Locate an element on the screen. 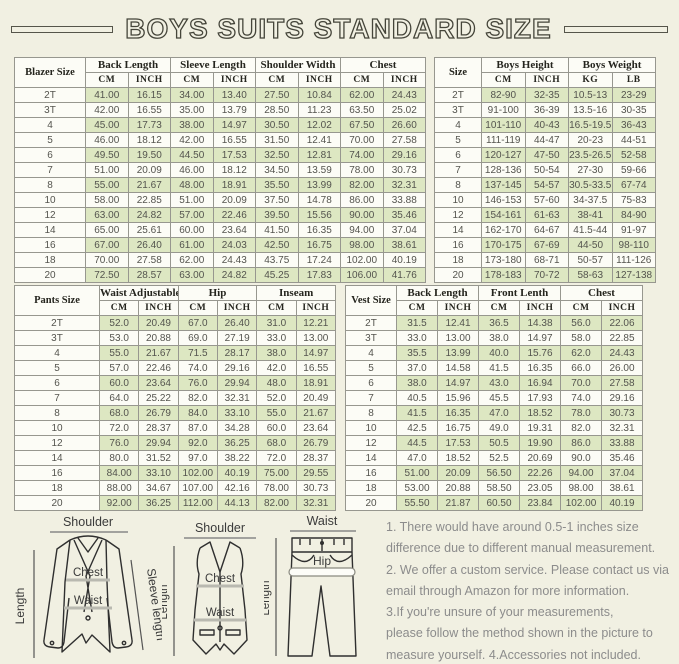 Image resolution: width=679 pixels, height=664 pixels. table-row: 4 35.5 13.99 40.0 15.76 62.0 24.43 is located at coordinates (494, 353).